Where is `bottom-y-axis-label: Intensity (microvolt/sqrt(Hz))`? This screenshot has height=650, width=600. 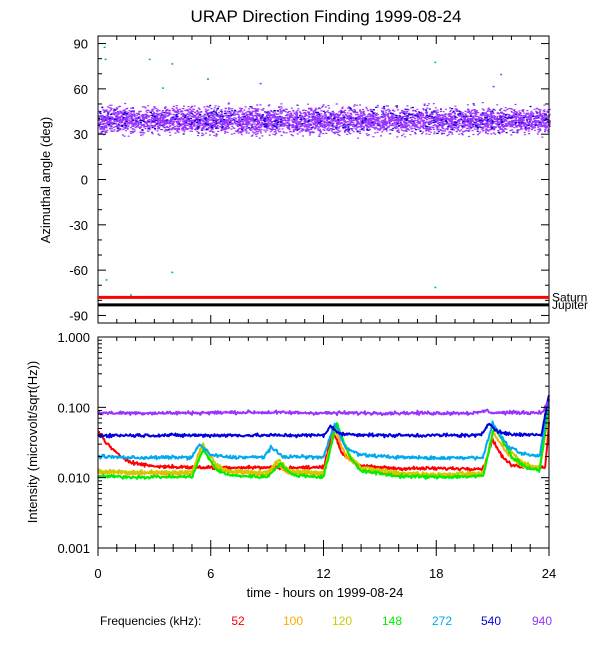
bottom-y-axis-label: Intensity (microvolt/sqrt(Hz)) is located at coordinates (32, 442).